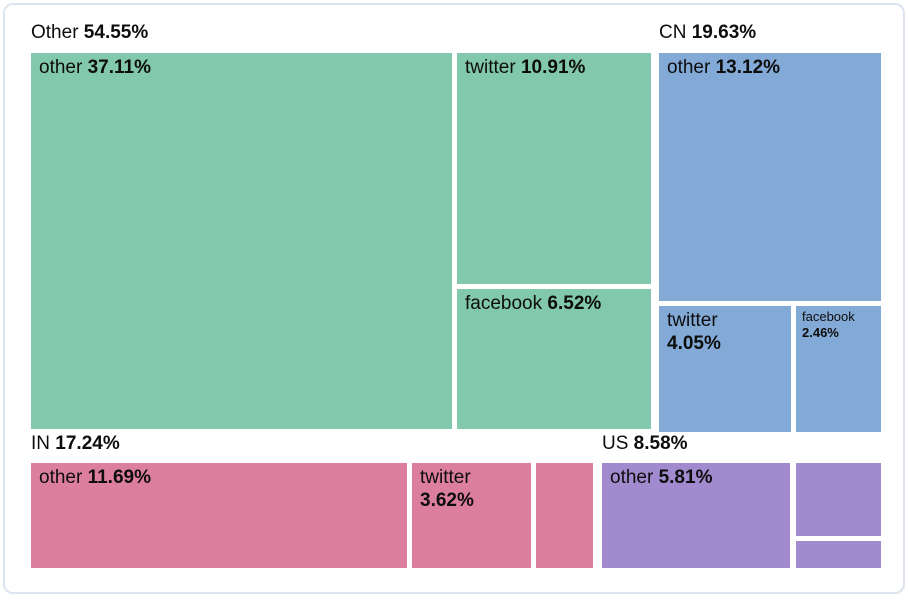 The height and width of the screenshot is (600, 908). Describe the element at coordinates (725, 369) in the screenshot. I see `treemap-cell-cn-twitter: twitter 4.05%` at that location.